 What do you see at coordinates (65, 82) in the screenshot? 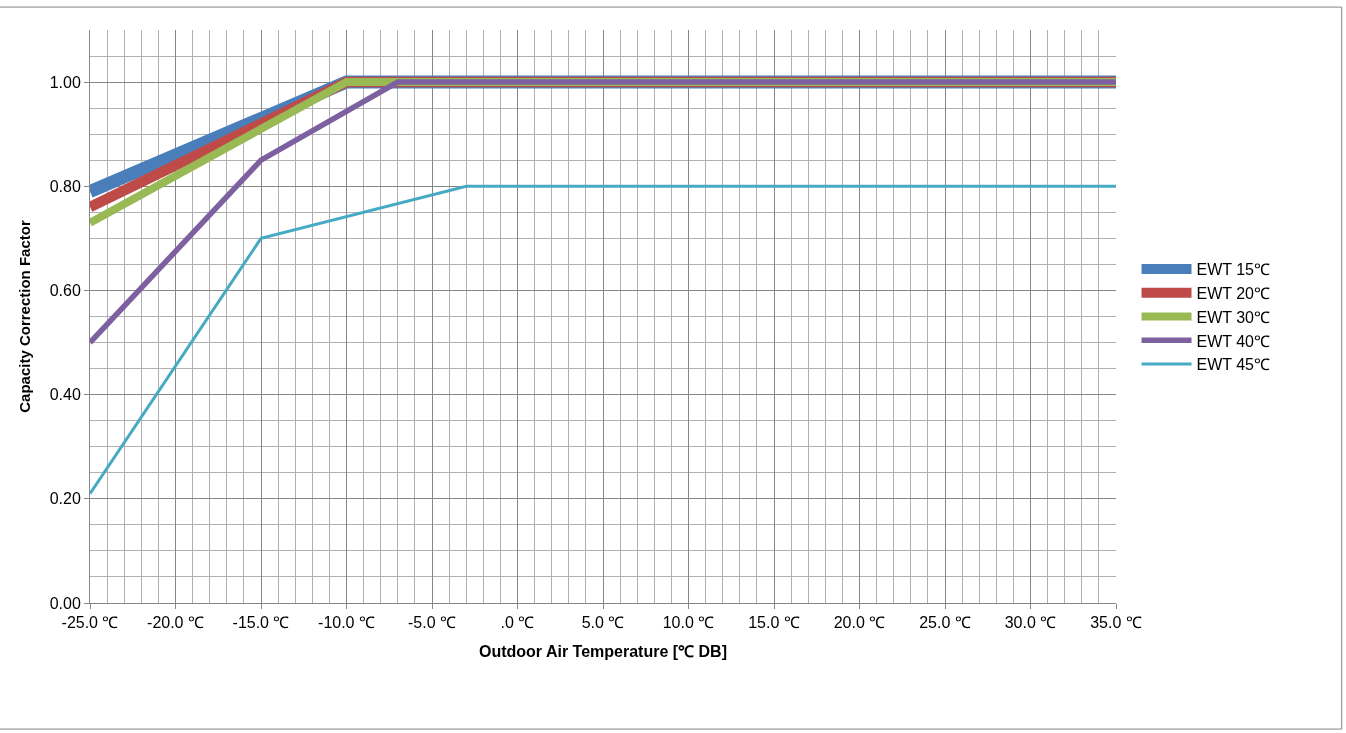
I see `y-tick-label: 1.00` at bounding box center [65, 82].